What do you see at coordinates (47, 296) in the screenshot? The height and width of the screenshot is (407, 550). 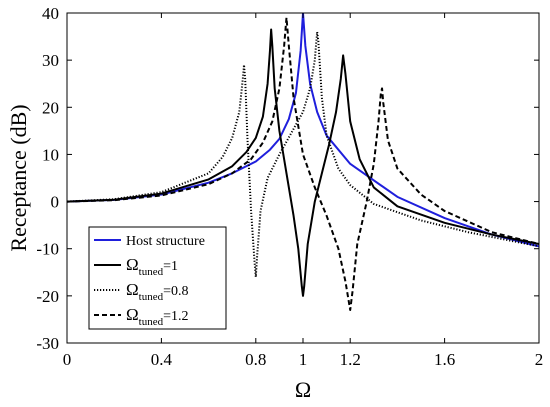 I see `y-tick-label: -20` at bounding box center [47, 296].